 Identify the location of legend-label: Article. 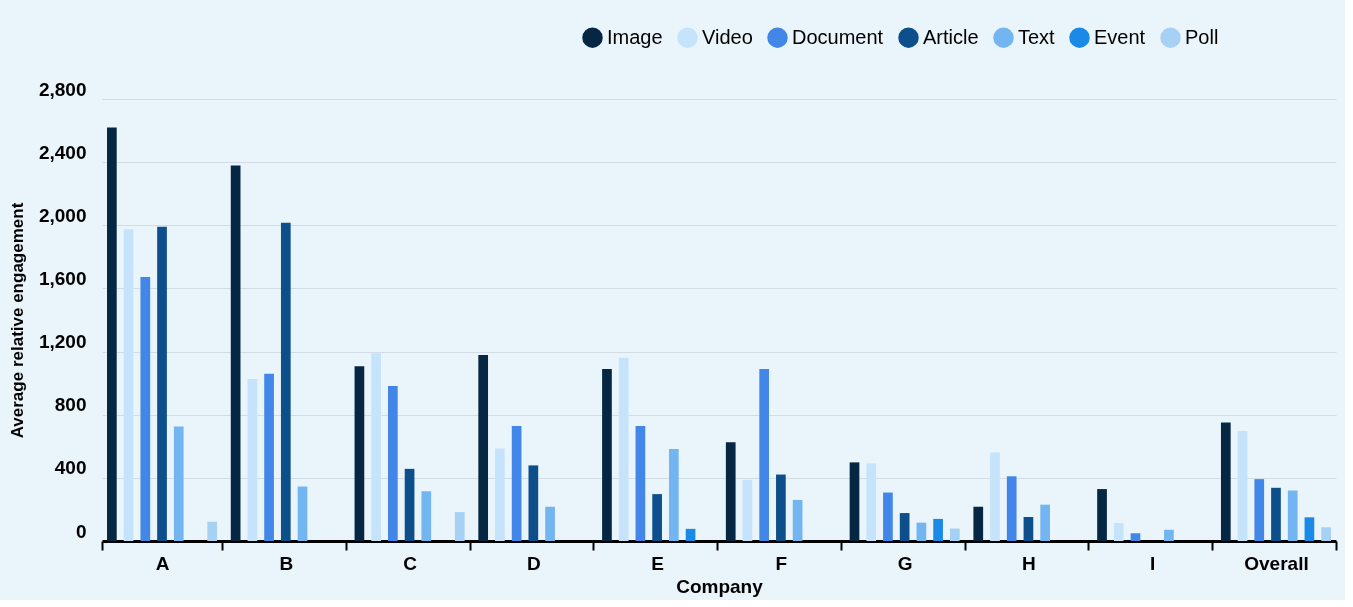
(951, 36).